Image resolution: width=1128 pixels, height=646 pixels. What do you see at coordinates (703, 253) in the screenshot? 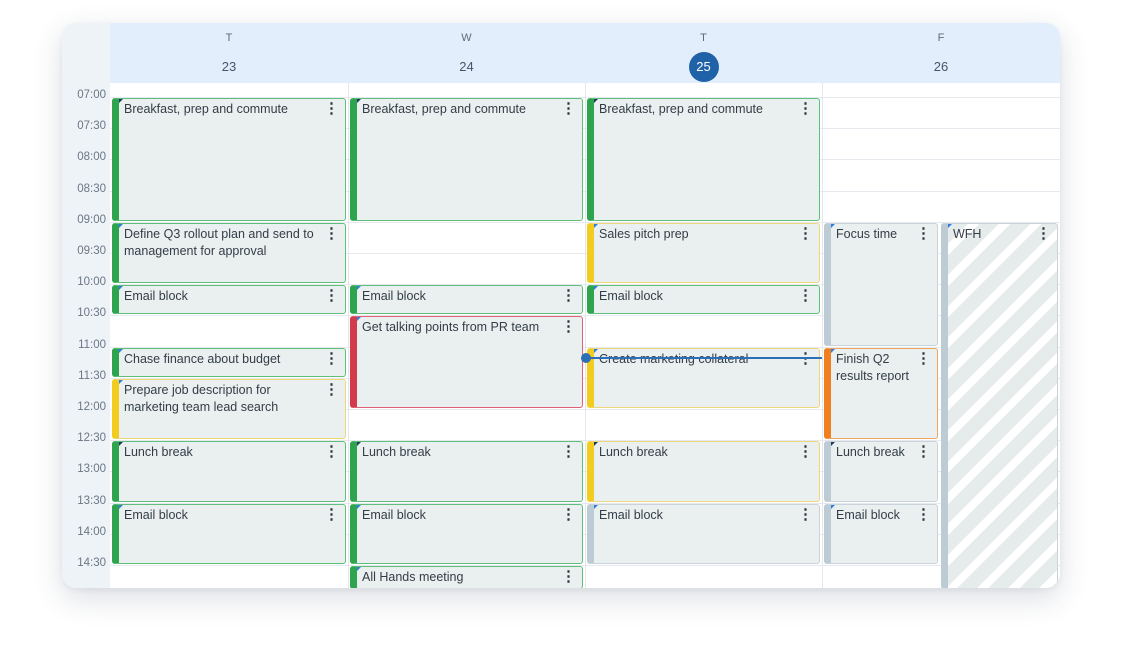
I see `calendar-event: W Sales pitch prep ⋮` at bounding box center [703, 253].